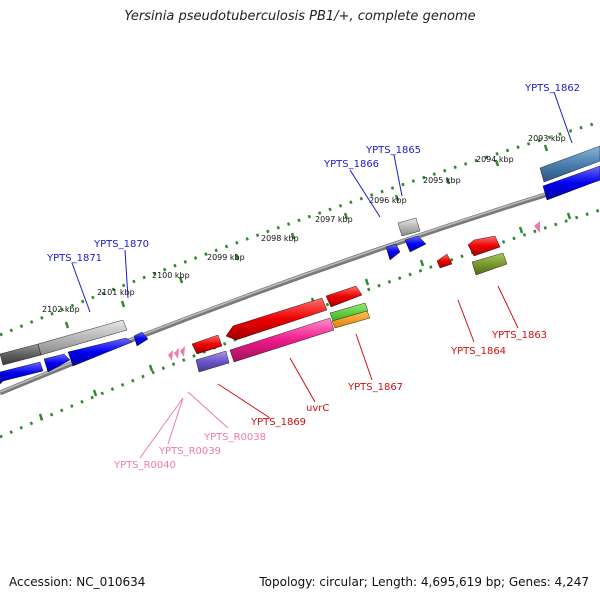 The height and width of the screenshot is (600, 600). Describe the element at coordinates (121, 244) in the screenshot. I see `gene-label: YPTS_1870` at that location.